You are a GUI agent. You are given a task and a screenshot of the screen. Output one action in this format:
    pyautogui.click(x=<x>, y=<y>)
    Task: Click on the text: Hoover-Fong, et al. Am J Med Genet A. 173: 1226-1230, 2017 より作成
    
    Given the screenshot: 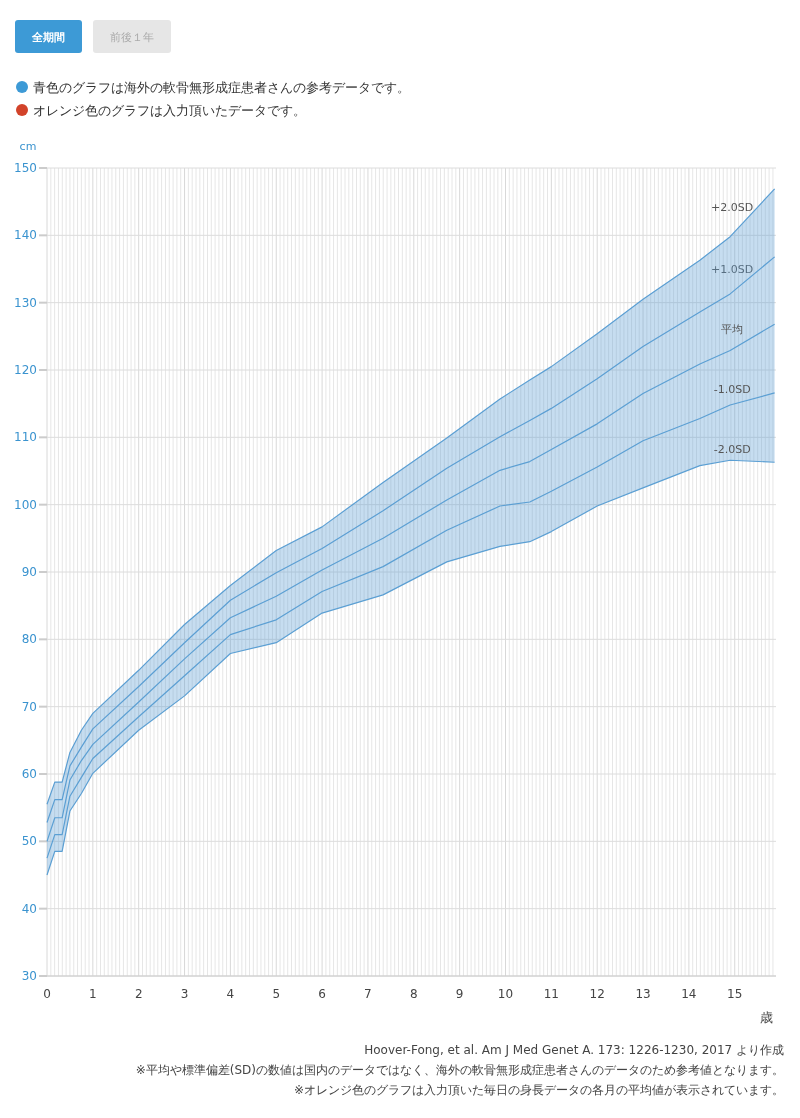 What is the action you would take?
    pyautogui.click(x=574, y=1050)
    